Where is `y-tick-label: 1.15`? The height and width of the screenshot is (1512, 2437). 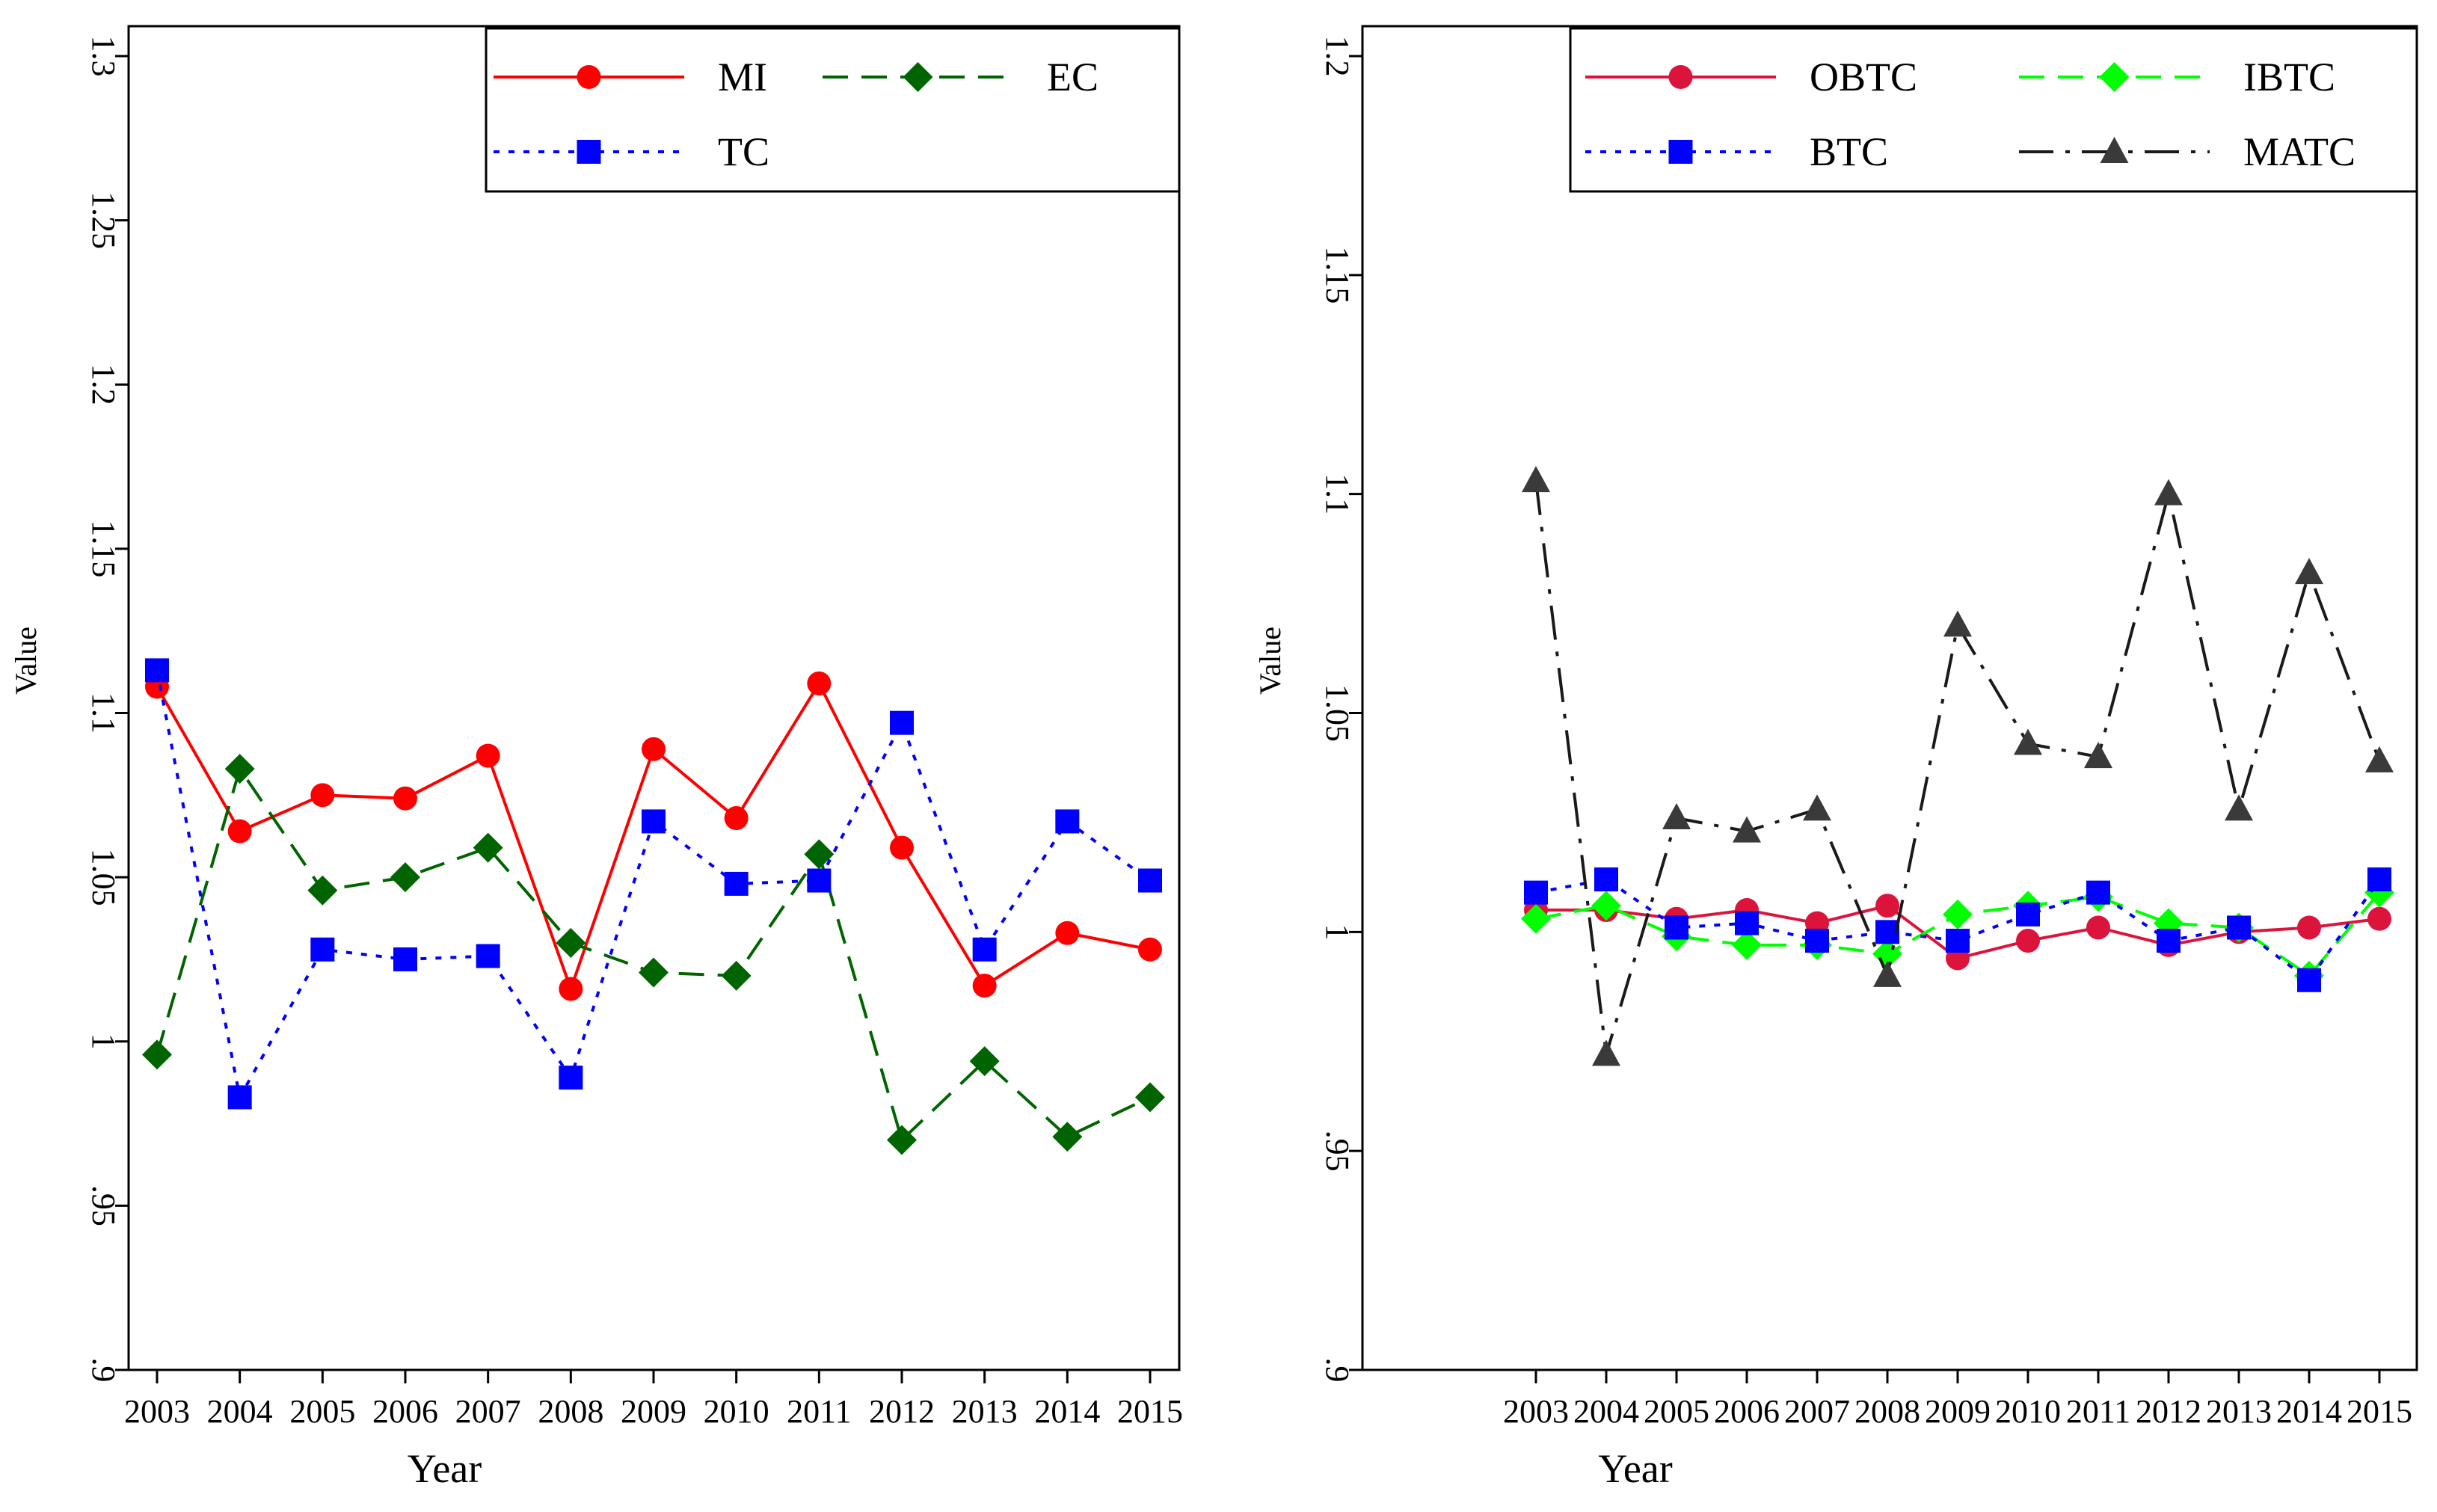 y-tick-label: 1.15 is located at coordinates (1338, 275).